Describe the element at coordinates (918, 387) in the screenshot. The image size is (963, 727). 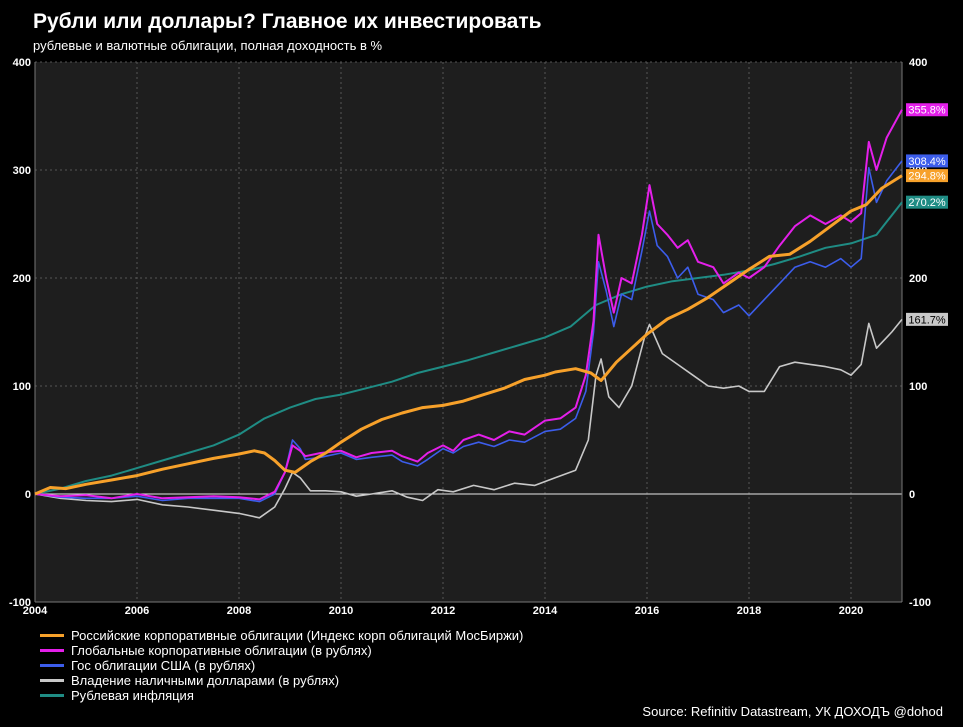
I see `y-tick-label-right: 100` at that location.